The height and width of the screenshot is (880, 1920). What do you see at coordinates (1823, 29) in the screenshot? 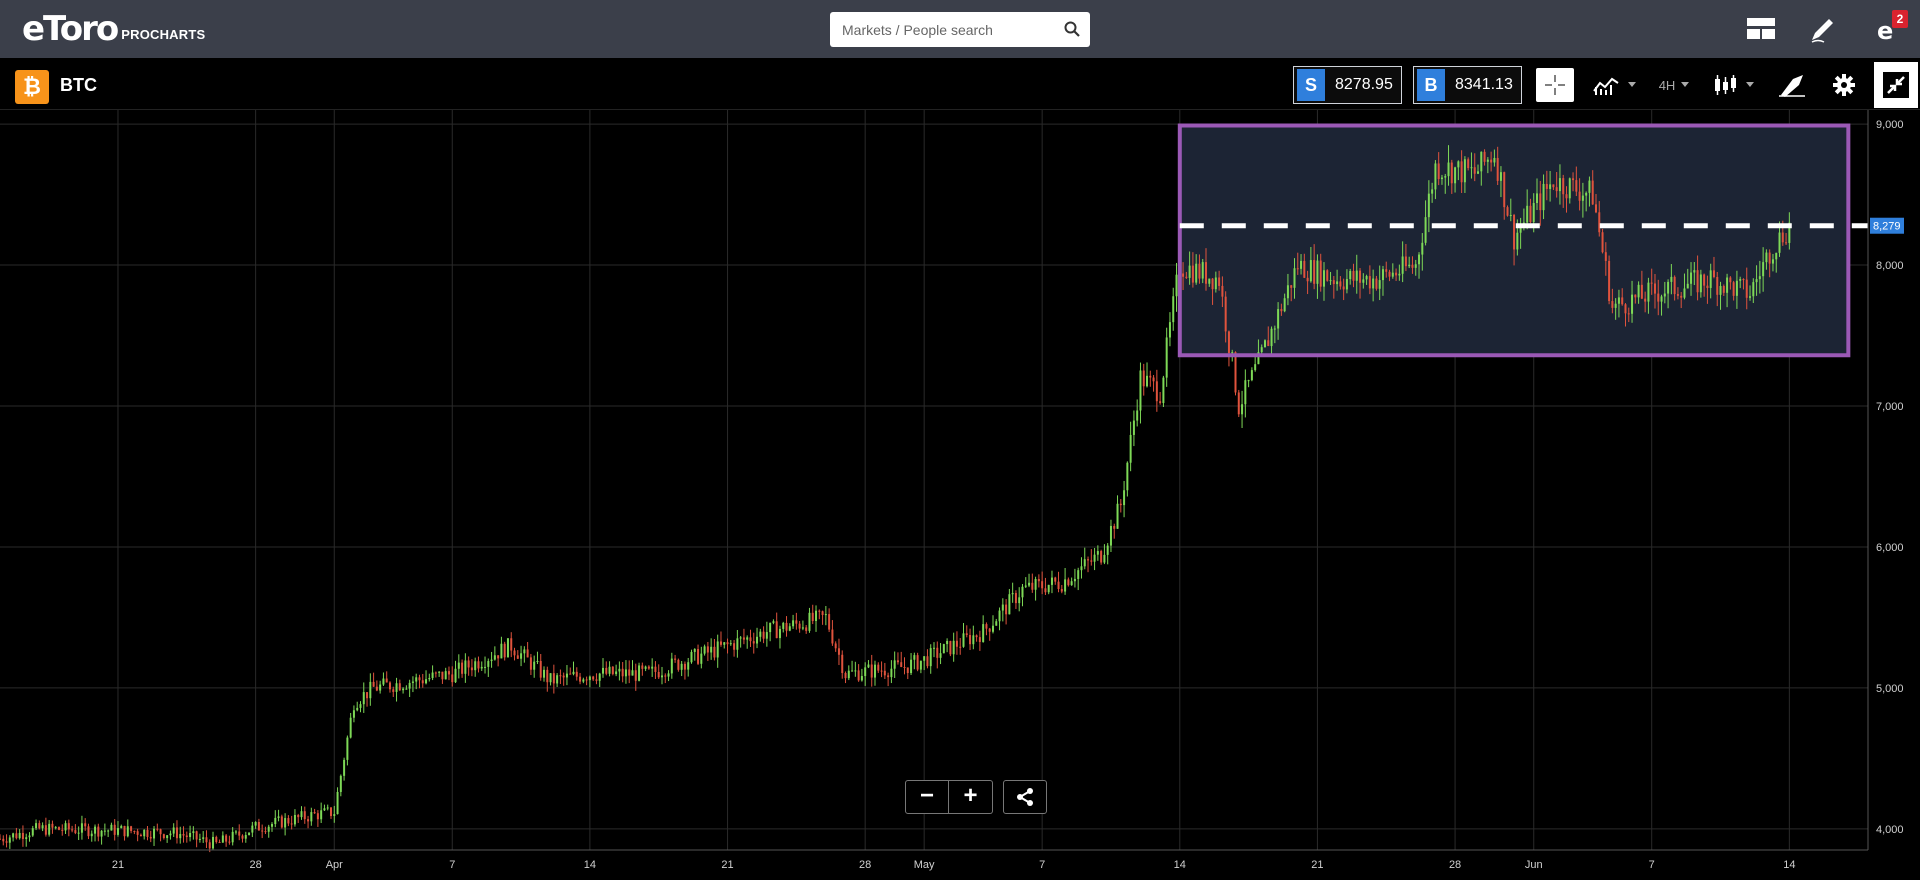
I see `pencil-icon` at bounding box center [1823, 29].